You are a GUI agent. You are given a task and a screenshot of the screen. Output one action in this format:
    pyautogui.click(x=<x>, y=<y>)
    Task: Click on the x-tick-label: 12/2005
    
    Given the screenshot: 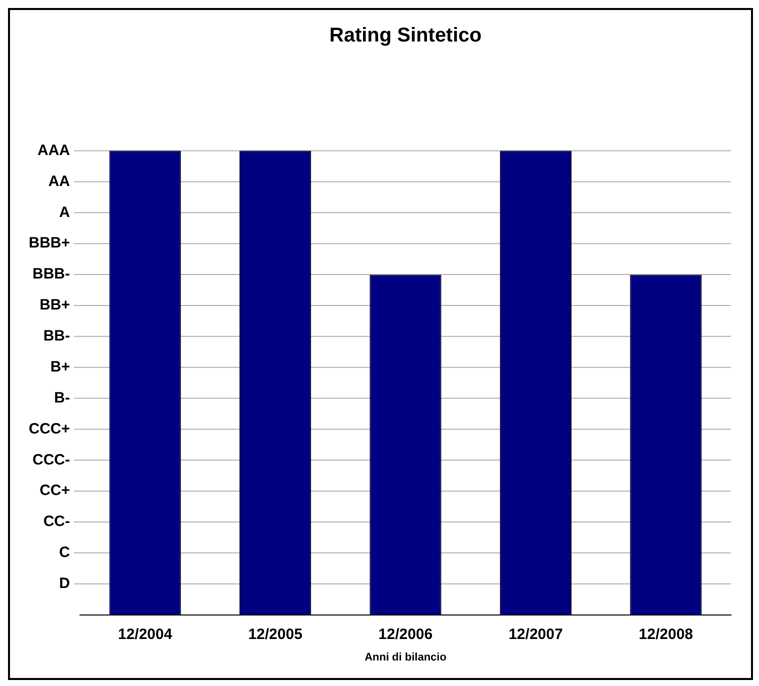 What is the action you would take?
    pyautogui.click(x=275, y=634)
    